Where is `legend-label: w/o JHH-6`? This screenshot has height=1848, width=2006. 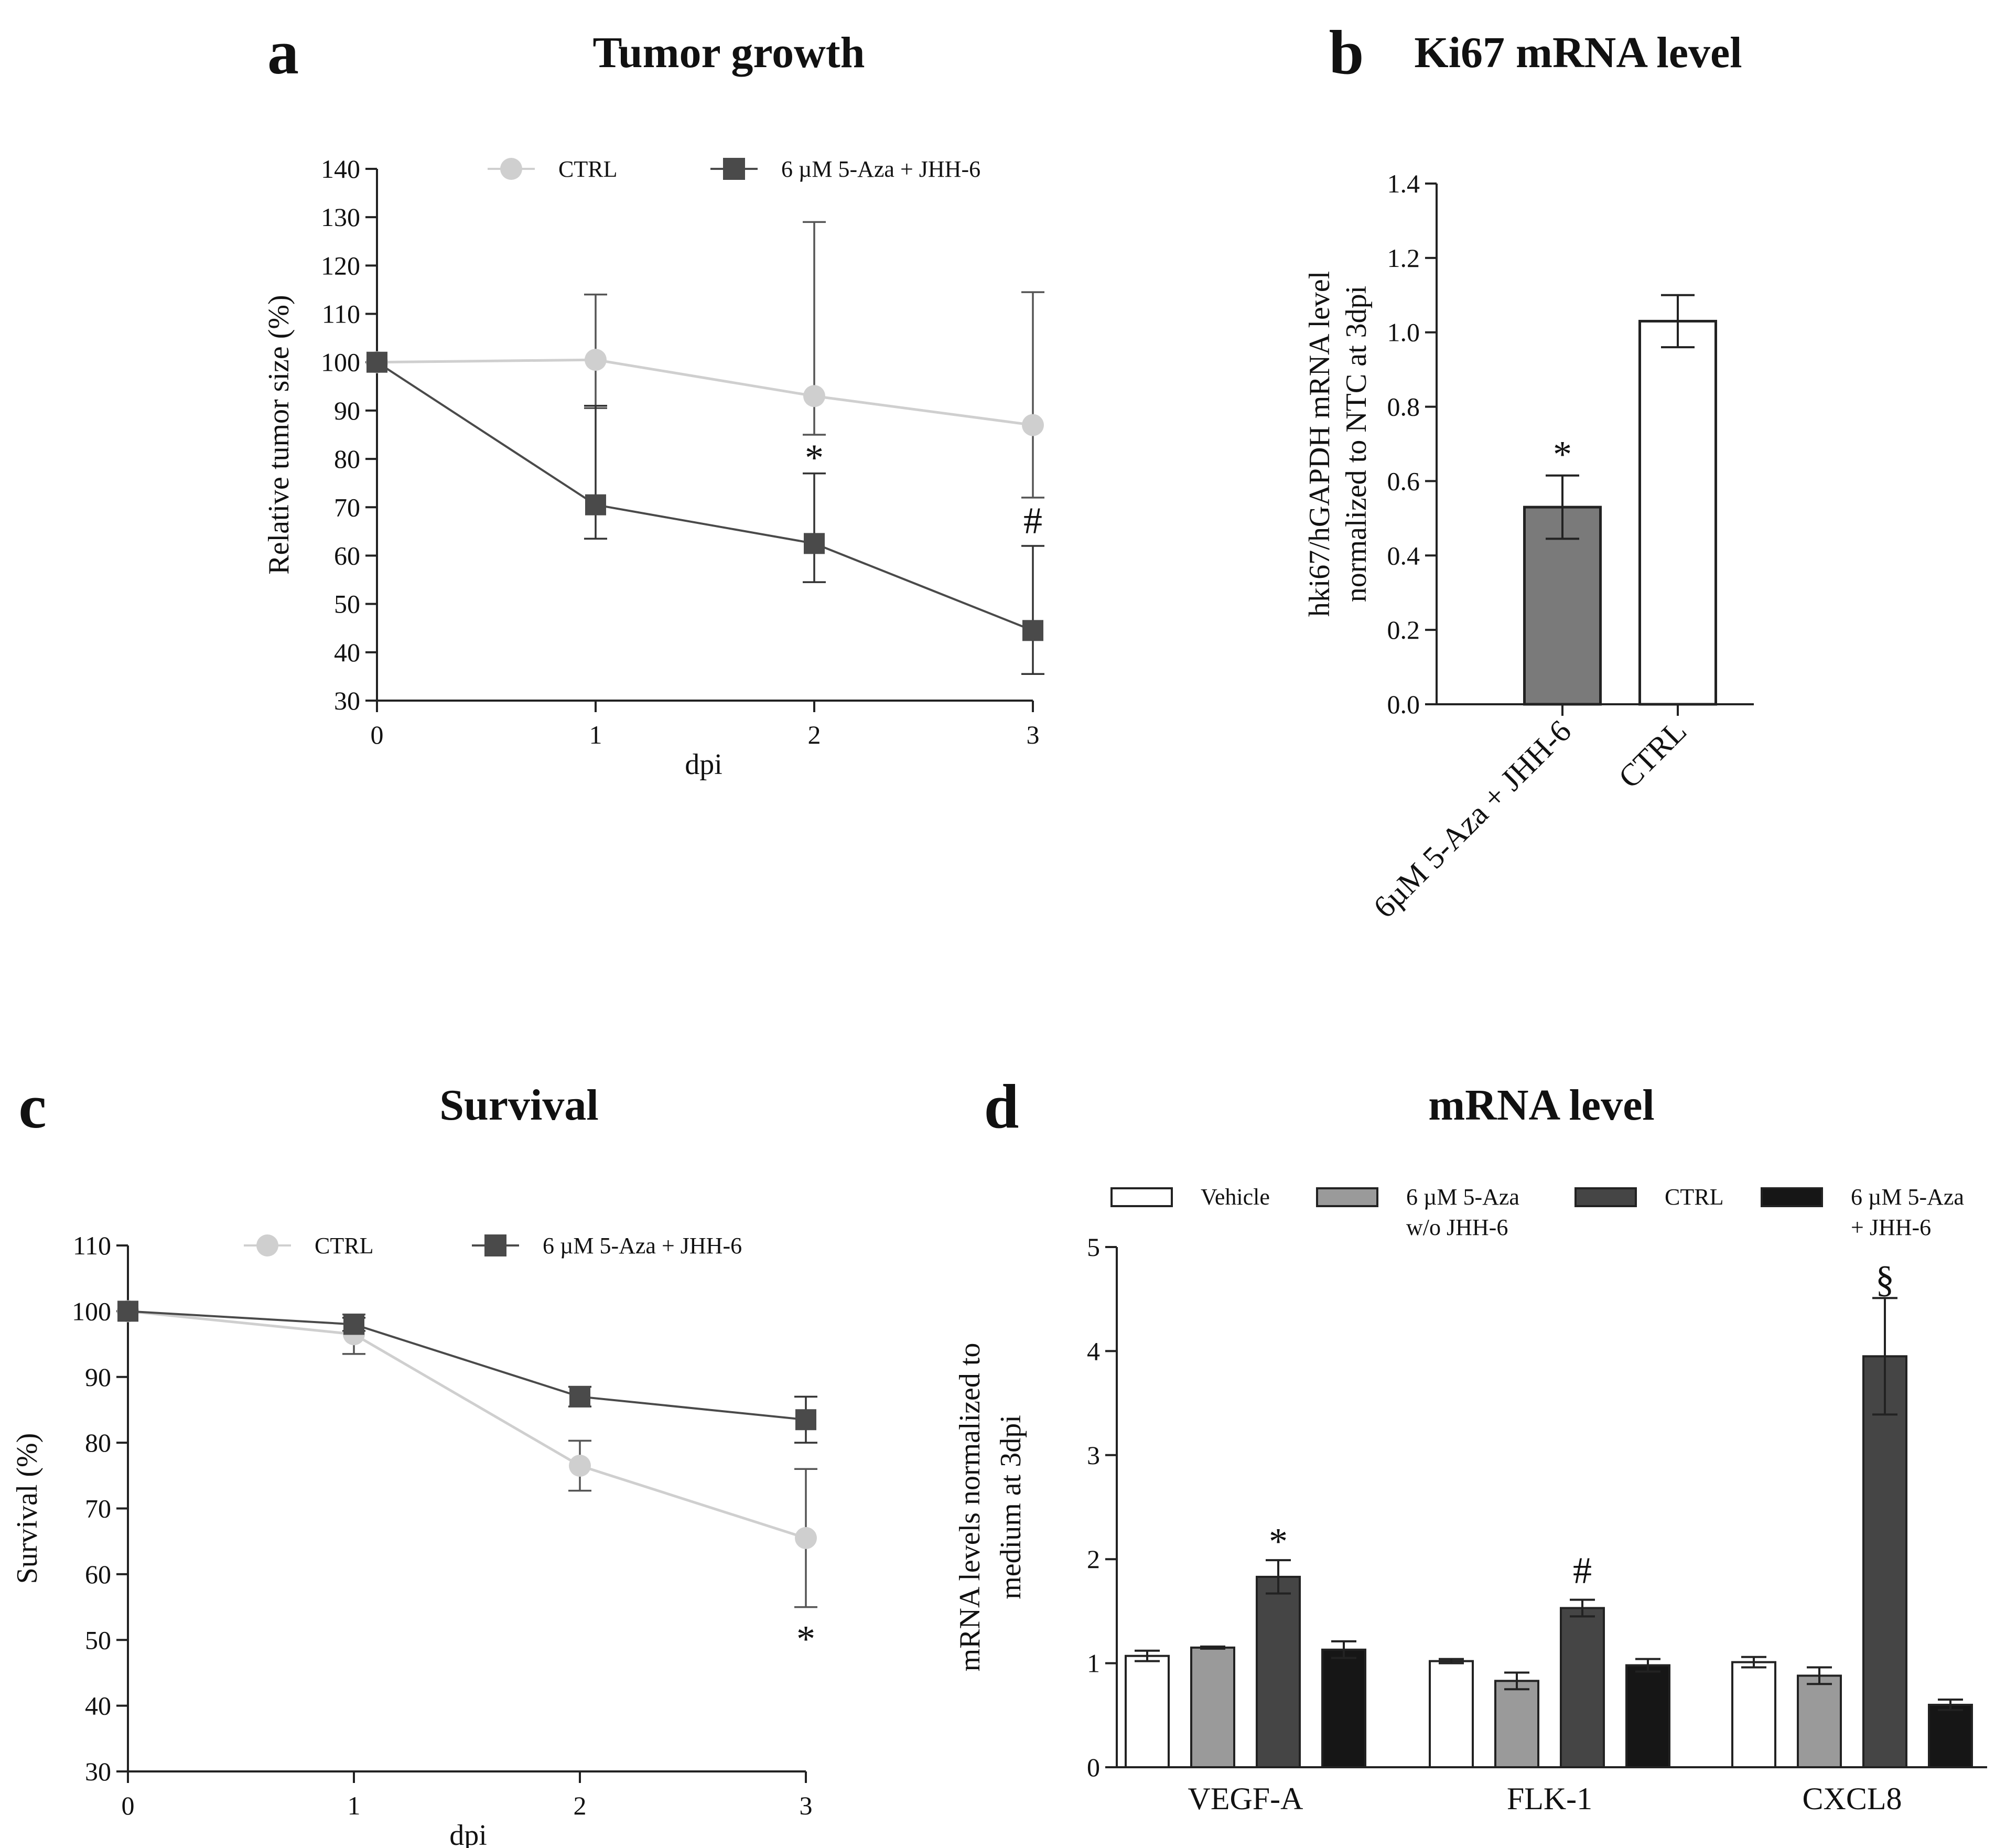 legend-label: w/o JHH-6 is located at coordinates (1457, 1227).